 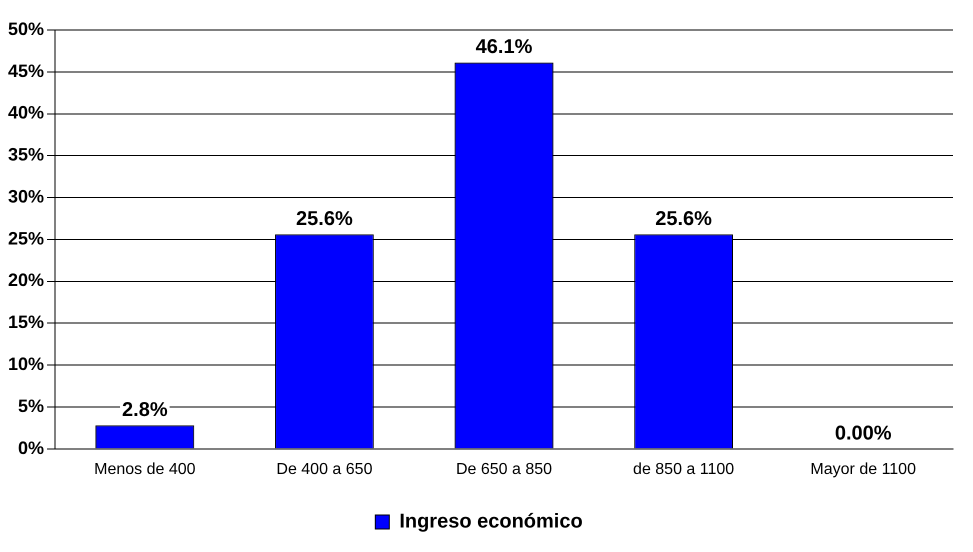 What do you see at coordinates (26, 112) in the screenshot?
I see `y-tick-label: 40%` at bounding box center [26, 112].